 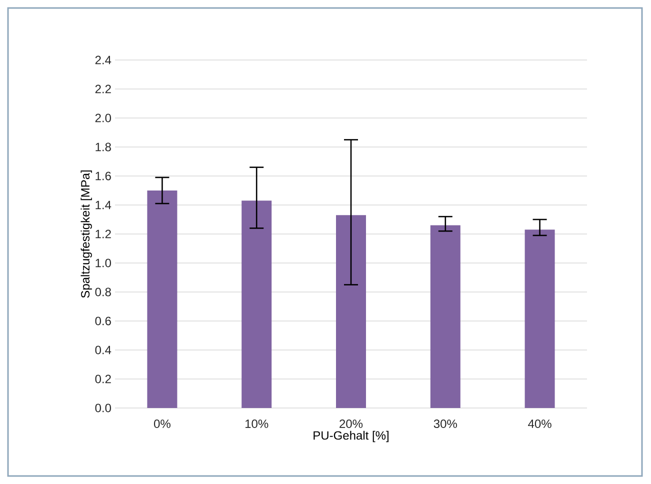 I want to click on y-tick-label: 0.8, so click(x=103, y=292).